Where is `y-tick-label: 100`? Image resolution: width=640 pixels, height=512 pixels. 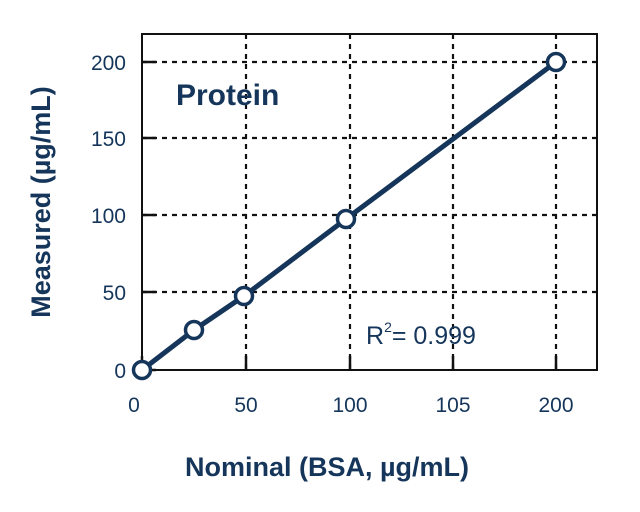 y-tick-label: 100 is located at coordinates (108, 216).